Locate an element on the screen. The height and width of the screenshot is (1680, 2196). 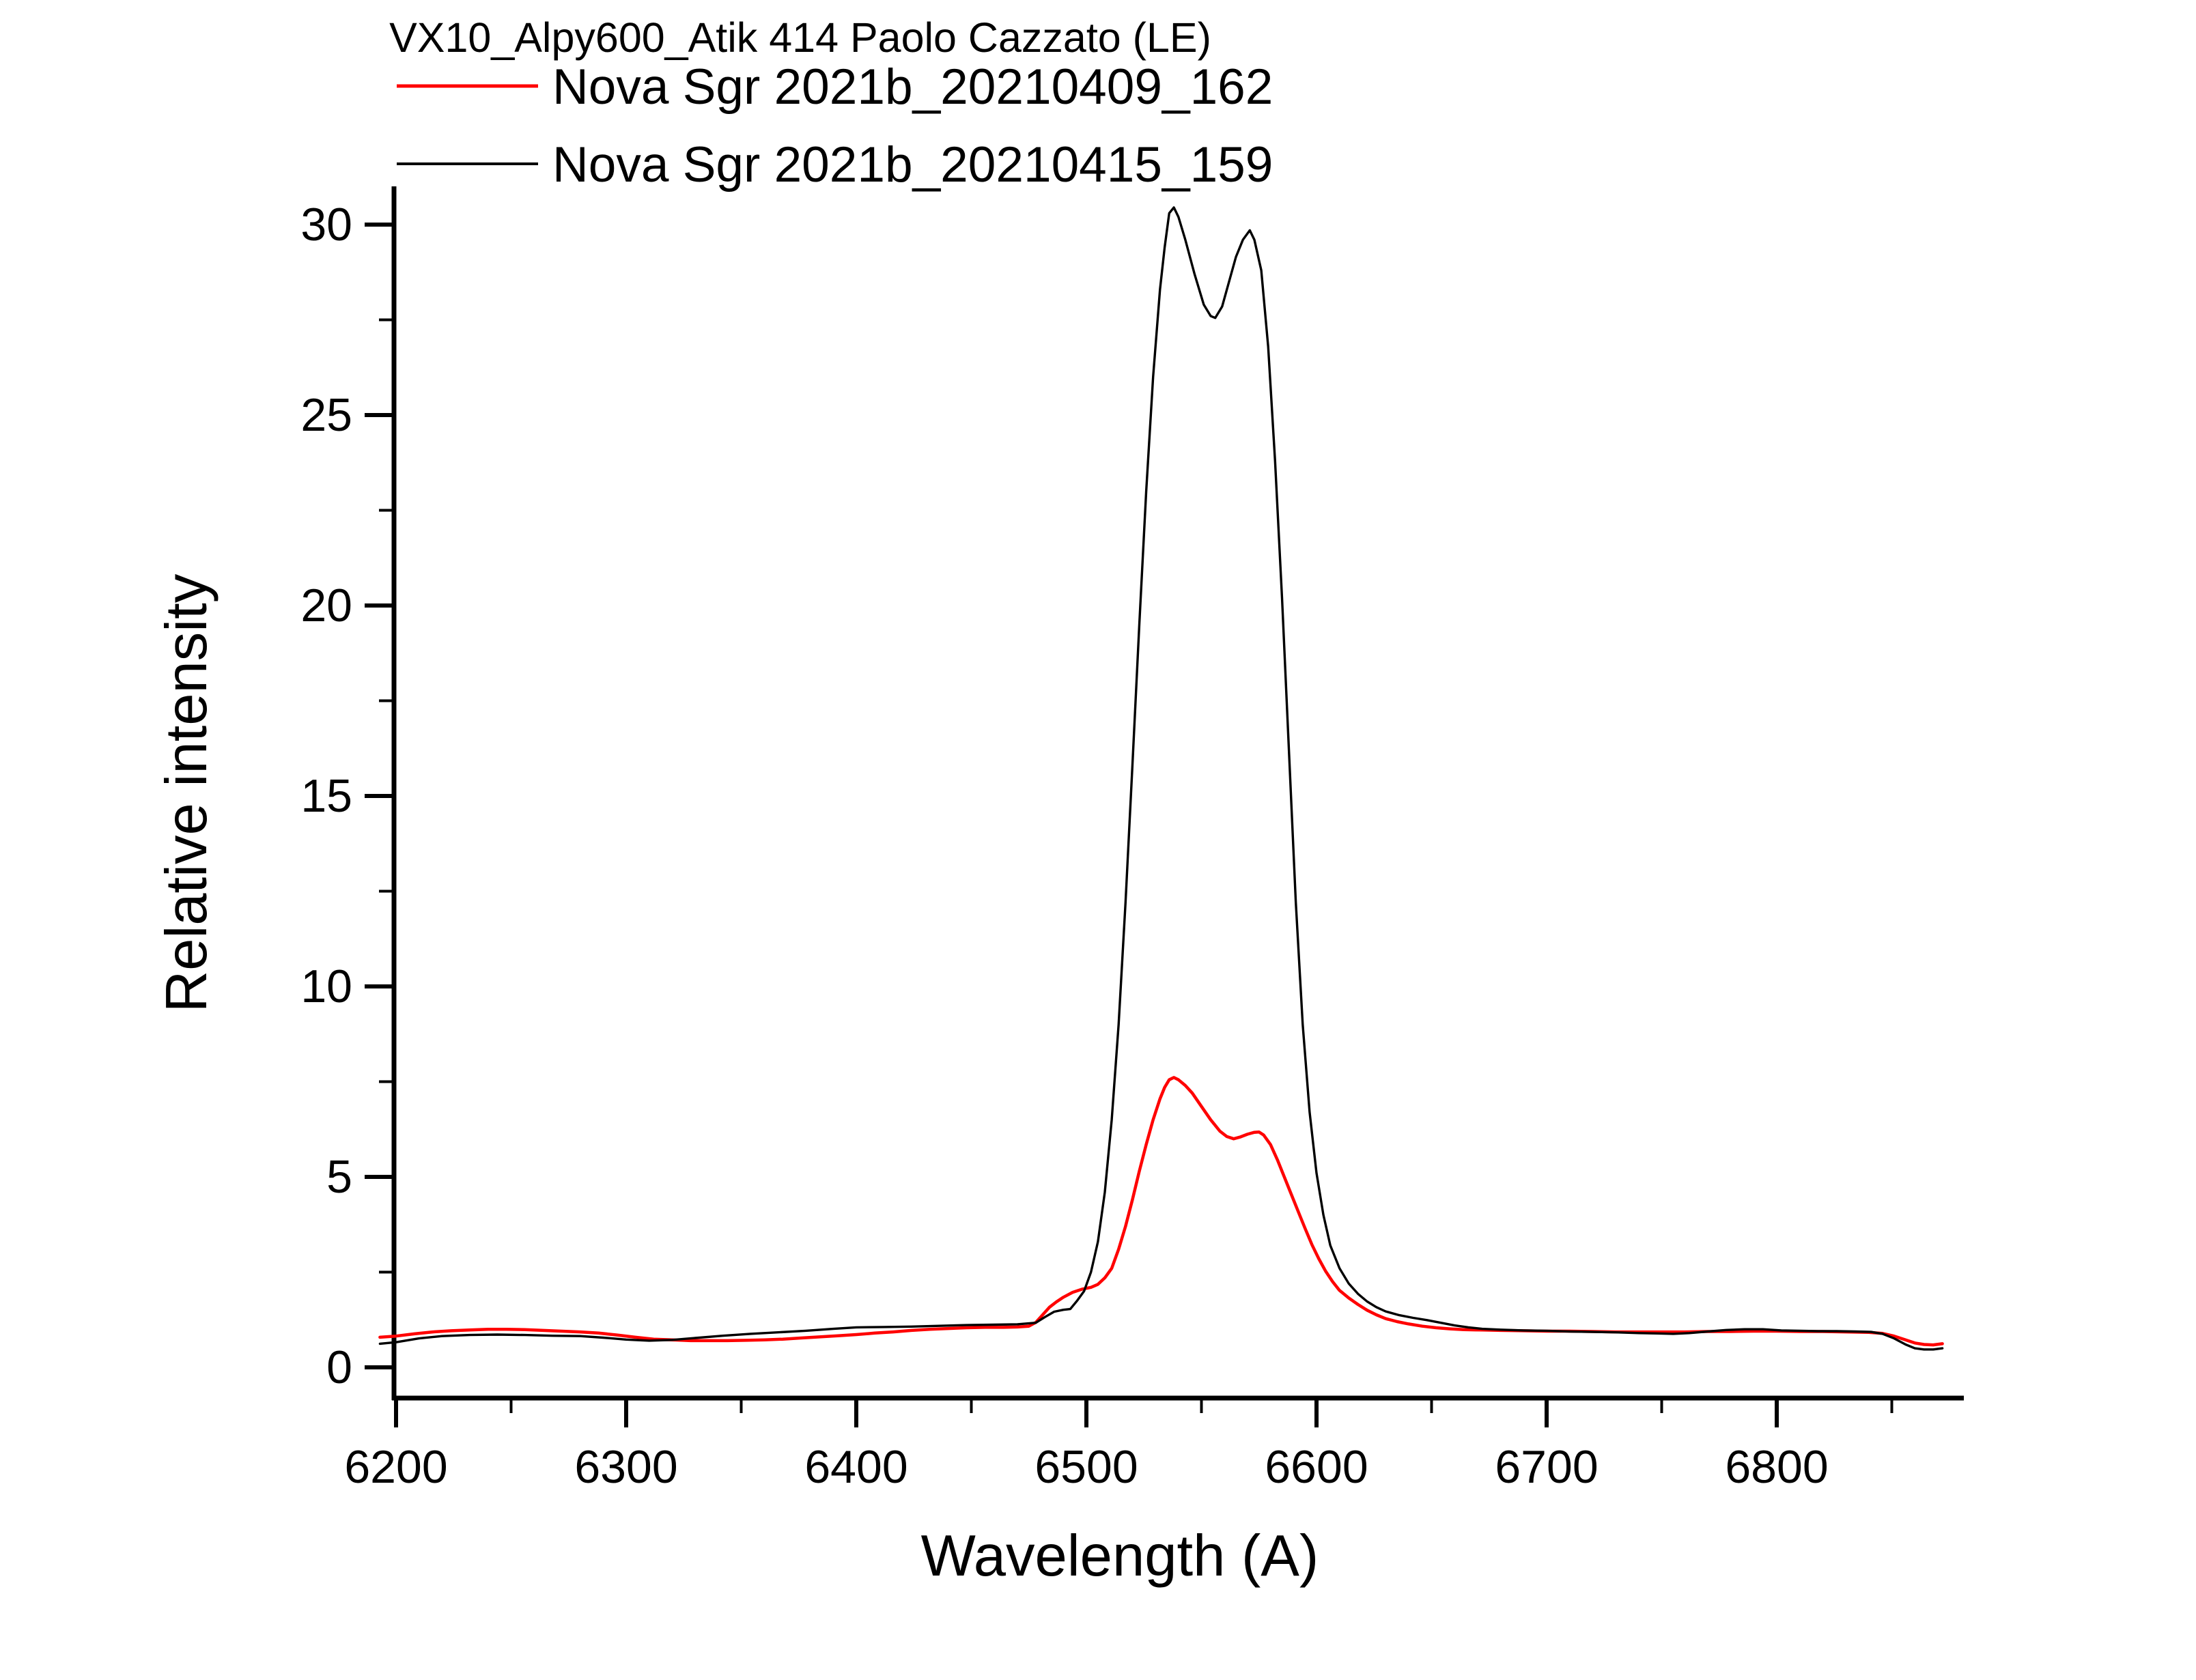
x-tick-label: 6200 is located at coordinates (395, 1467).